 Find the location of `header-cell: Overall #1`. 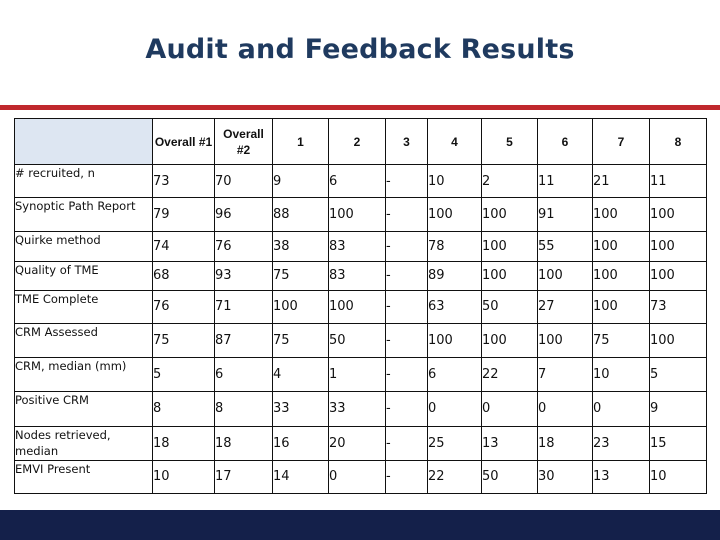

header-cell: Overall #1 is located at coordinates (183, 141).